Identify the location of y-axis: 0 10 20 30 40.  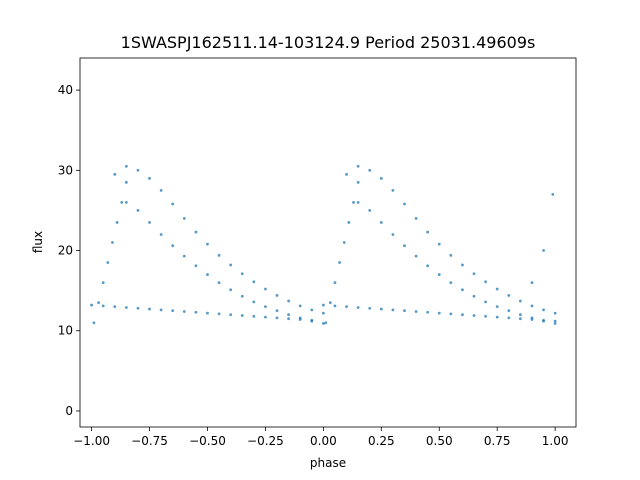
(69, 250).